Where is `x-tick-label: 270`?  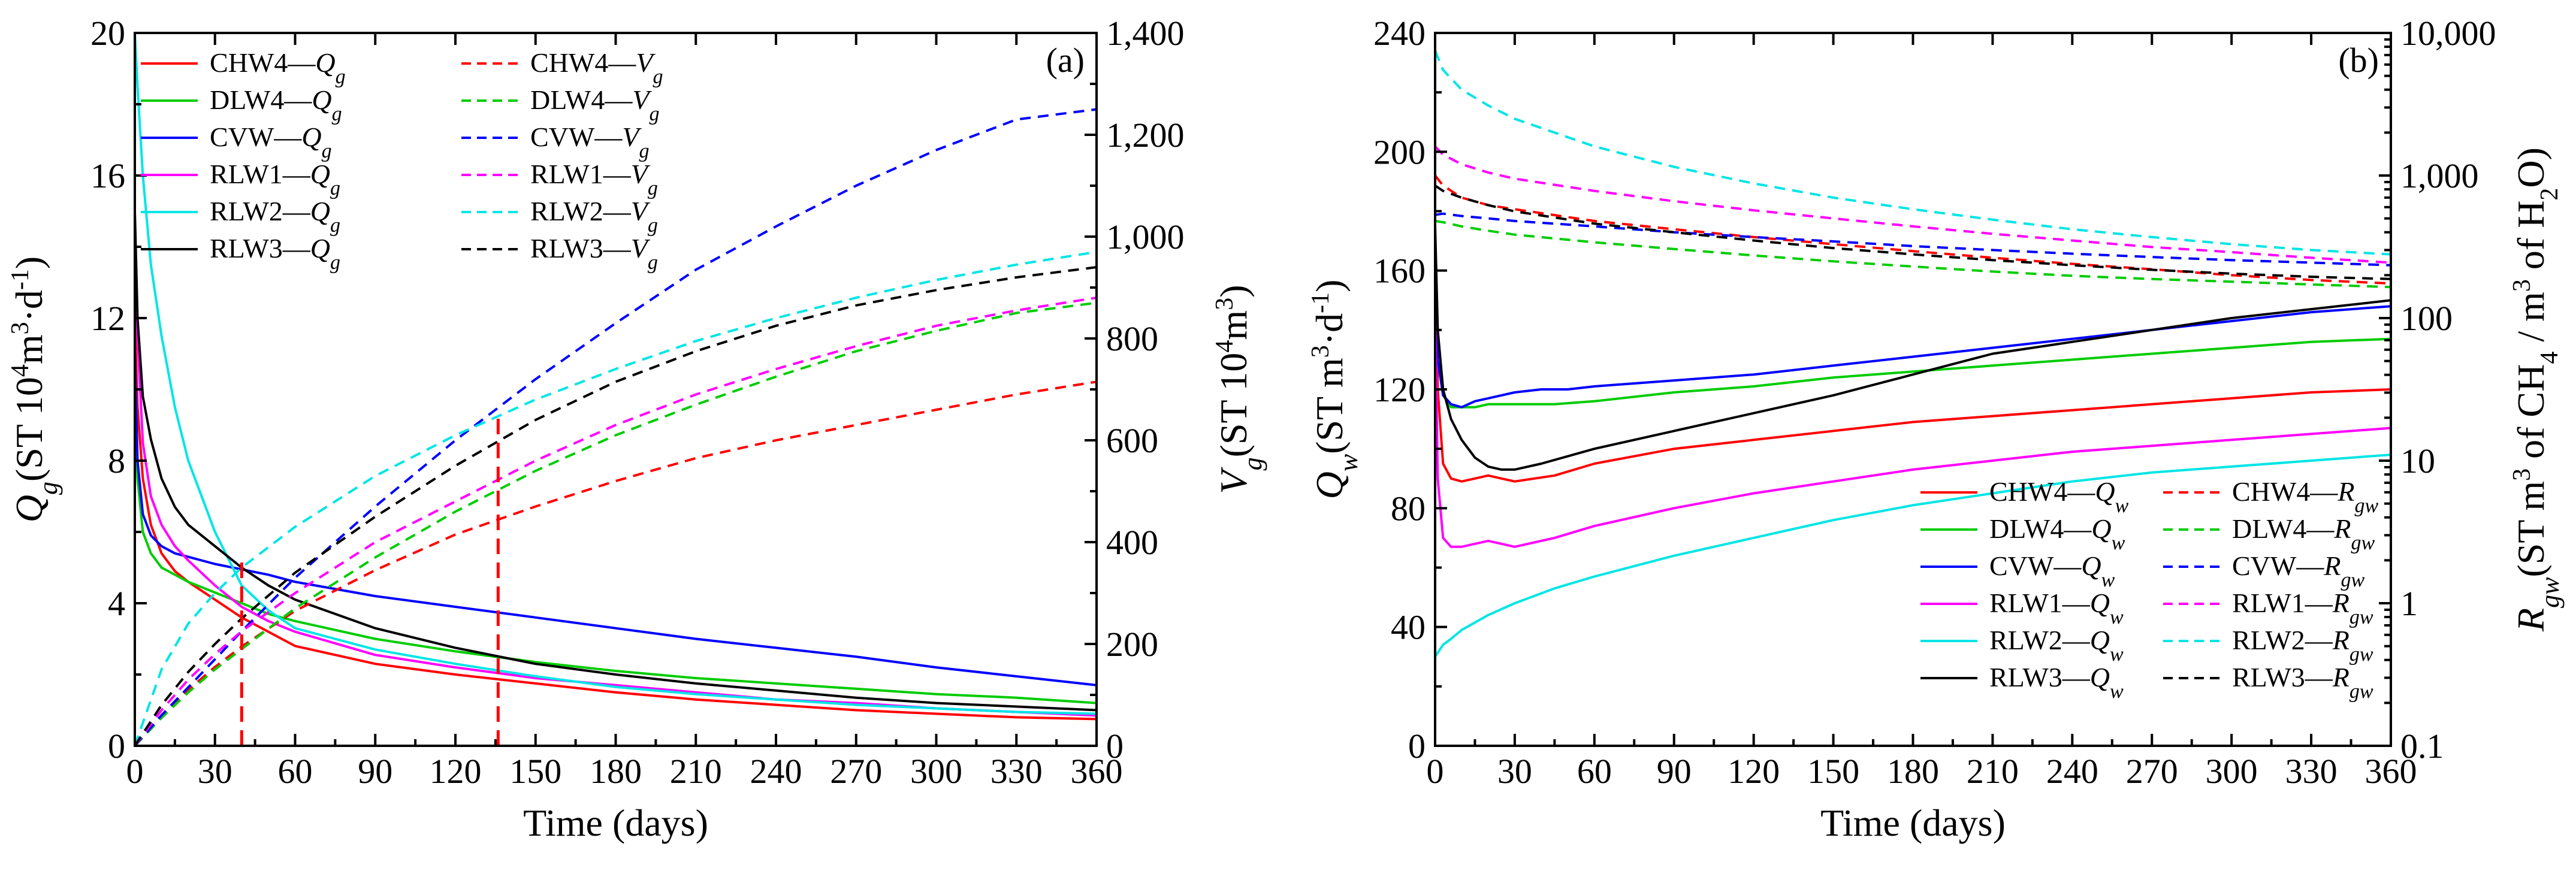
x-tick-label: 270 is located at coordinates (856, 771).